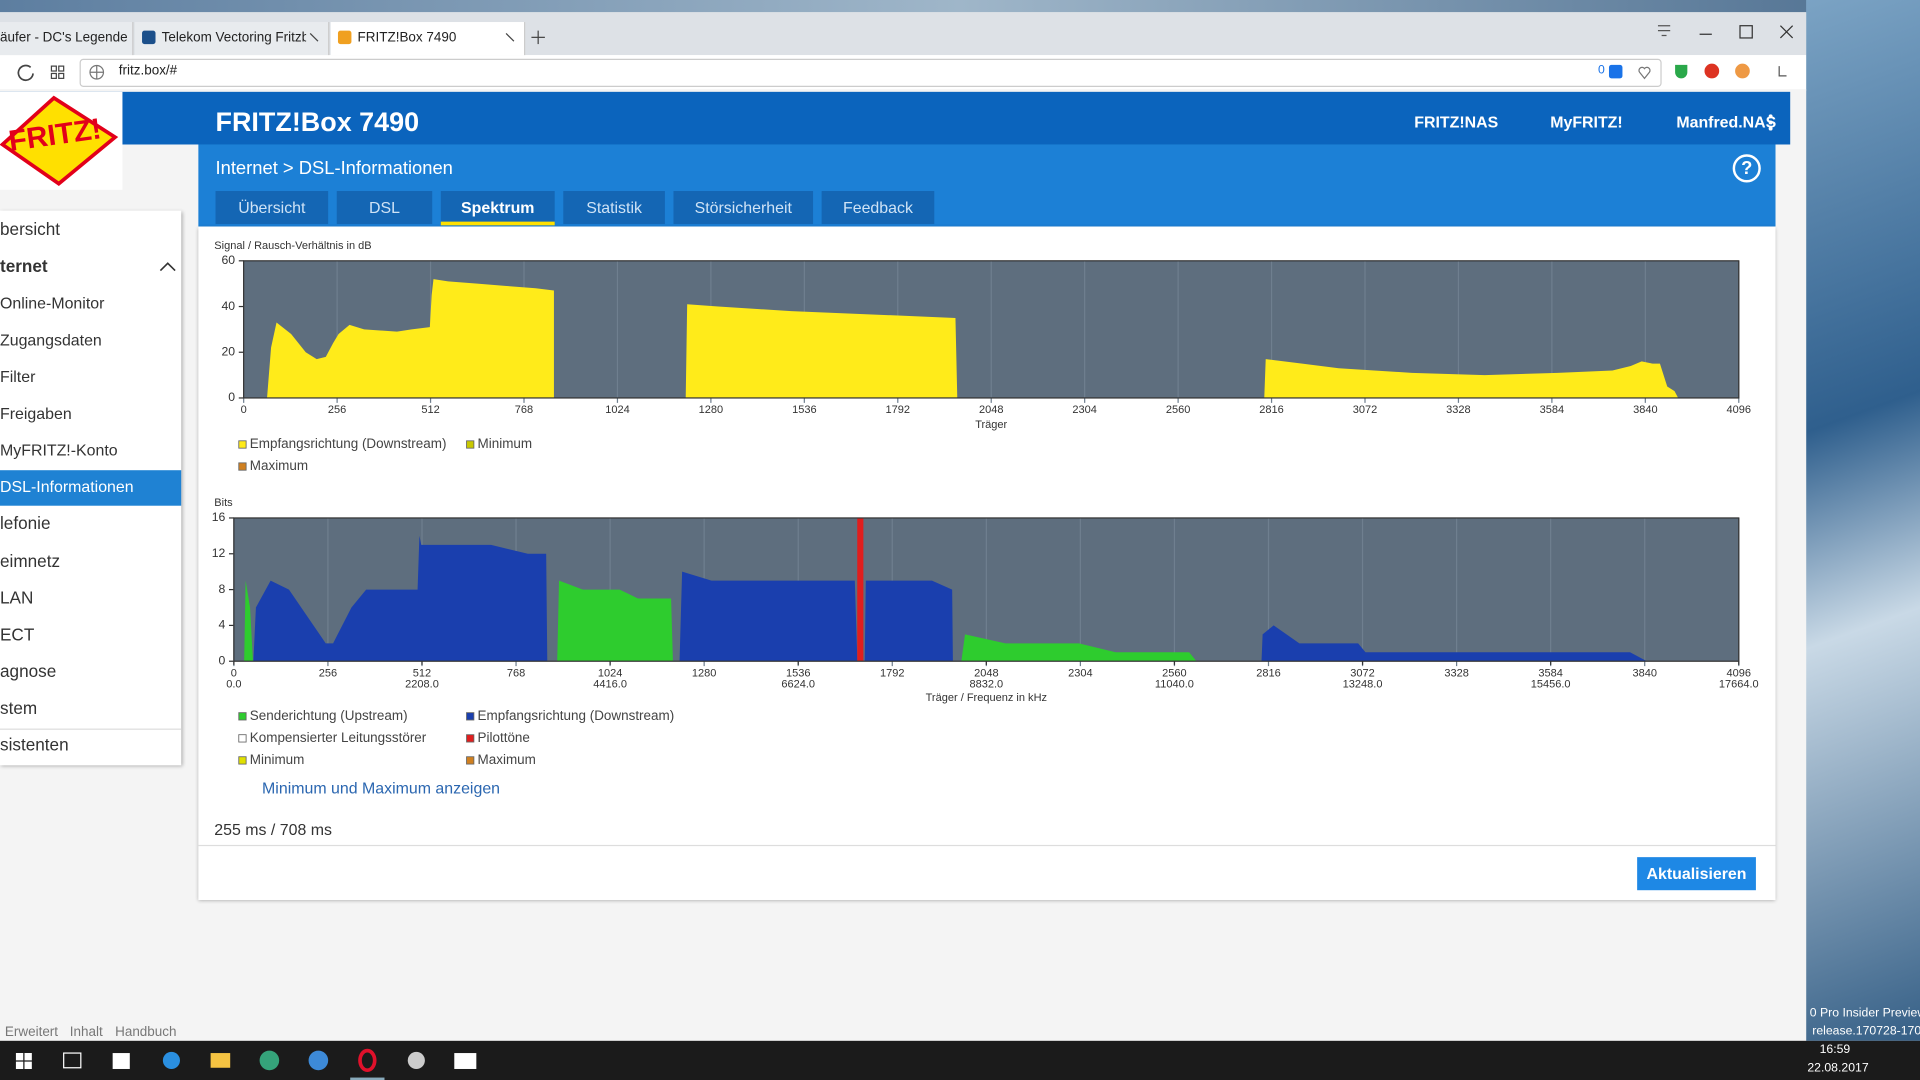 This screenshot has width=1920, height=1080. I want to click on globe-icon, so click(97, 72).